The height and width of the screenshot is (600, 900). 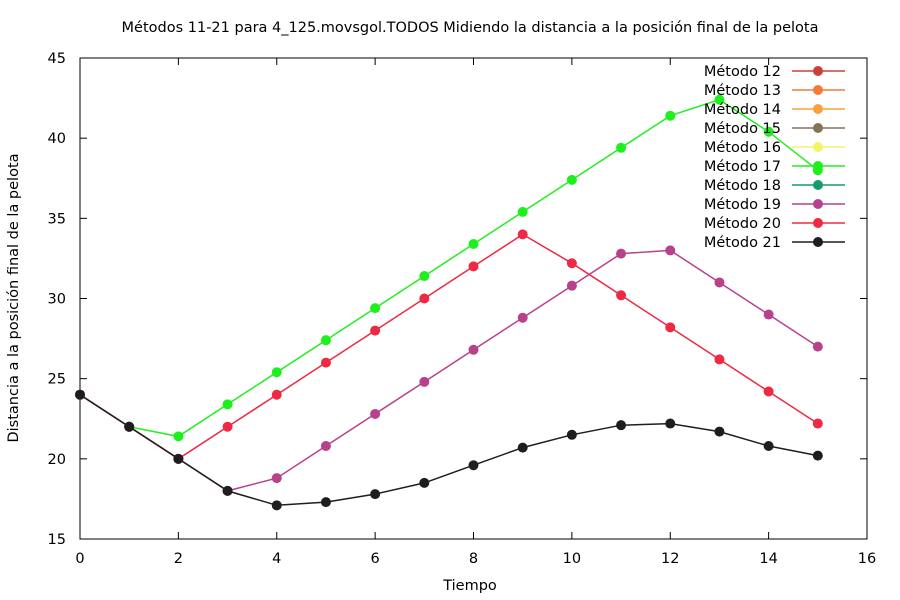 What do you see at coordinates (742, 186) in the screenshot?
I see `legend-label: Método 18` at bounding box center [742, 186].